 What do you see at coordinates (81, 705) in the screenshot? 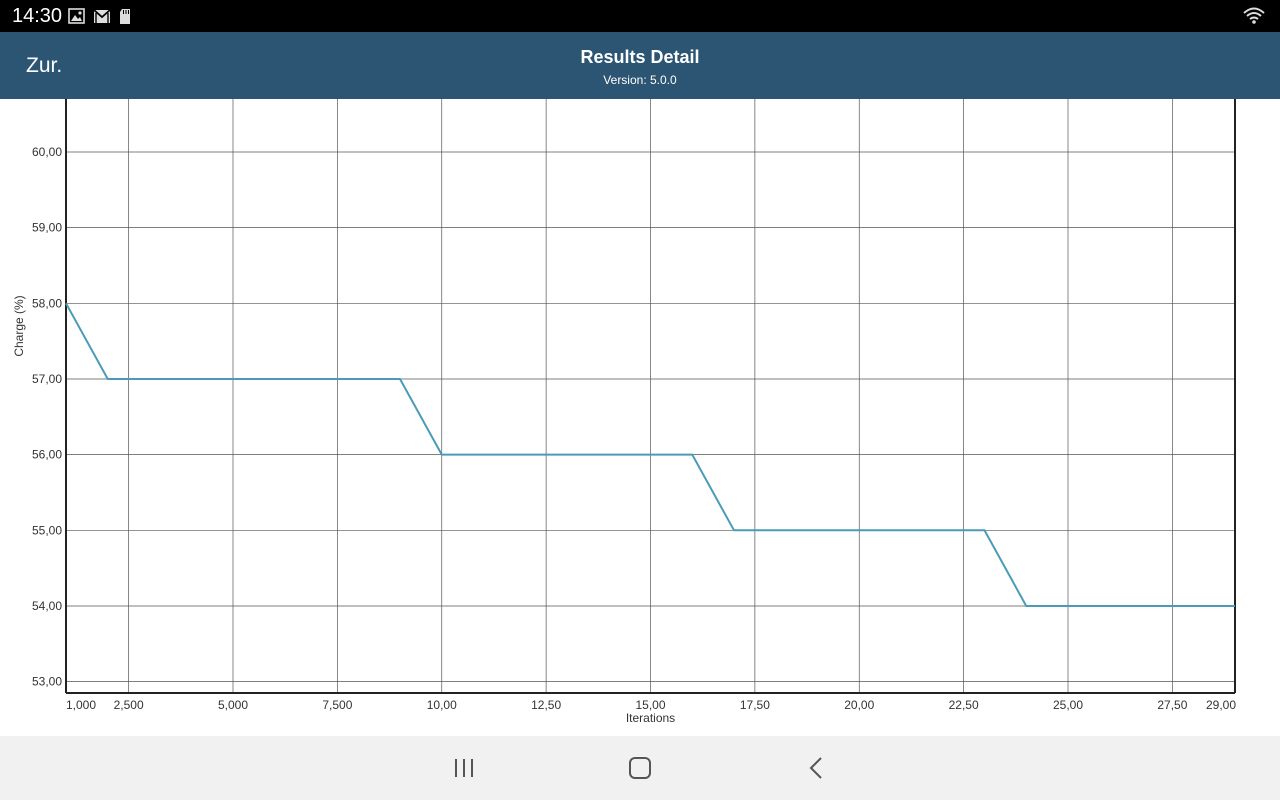
I see `x-tick-label: 1,000` at bounding box center [81, 705].